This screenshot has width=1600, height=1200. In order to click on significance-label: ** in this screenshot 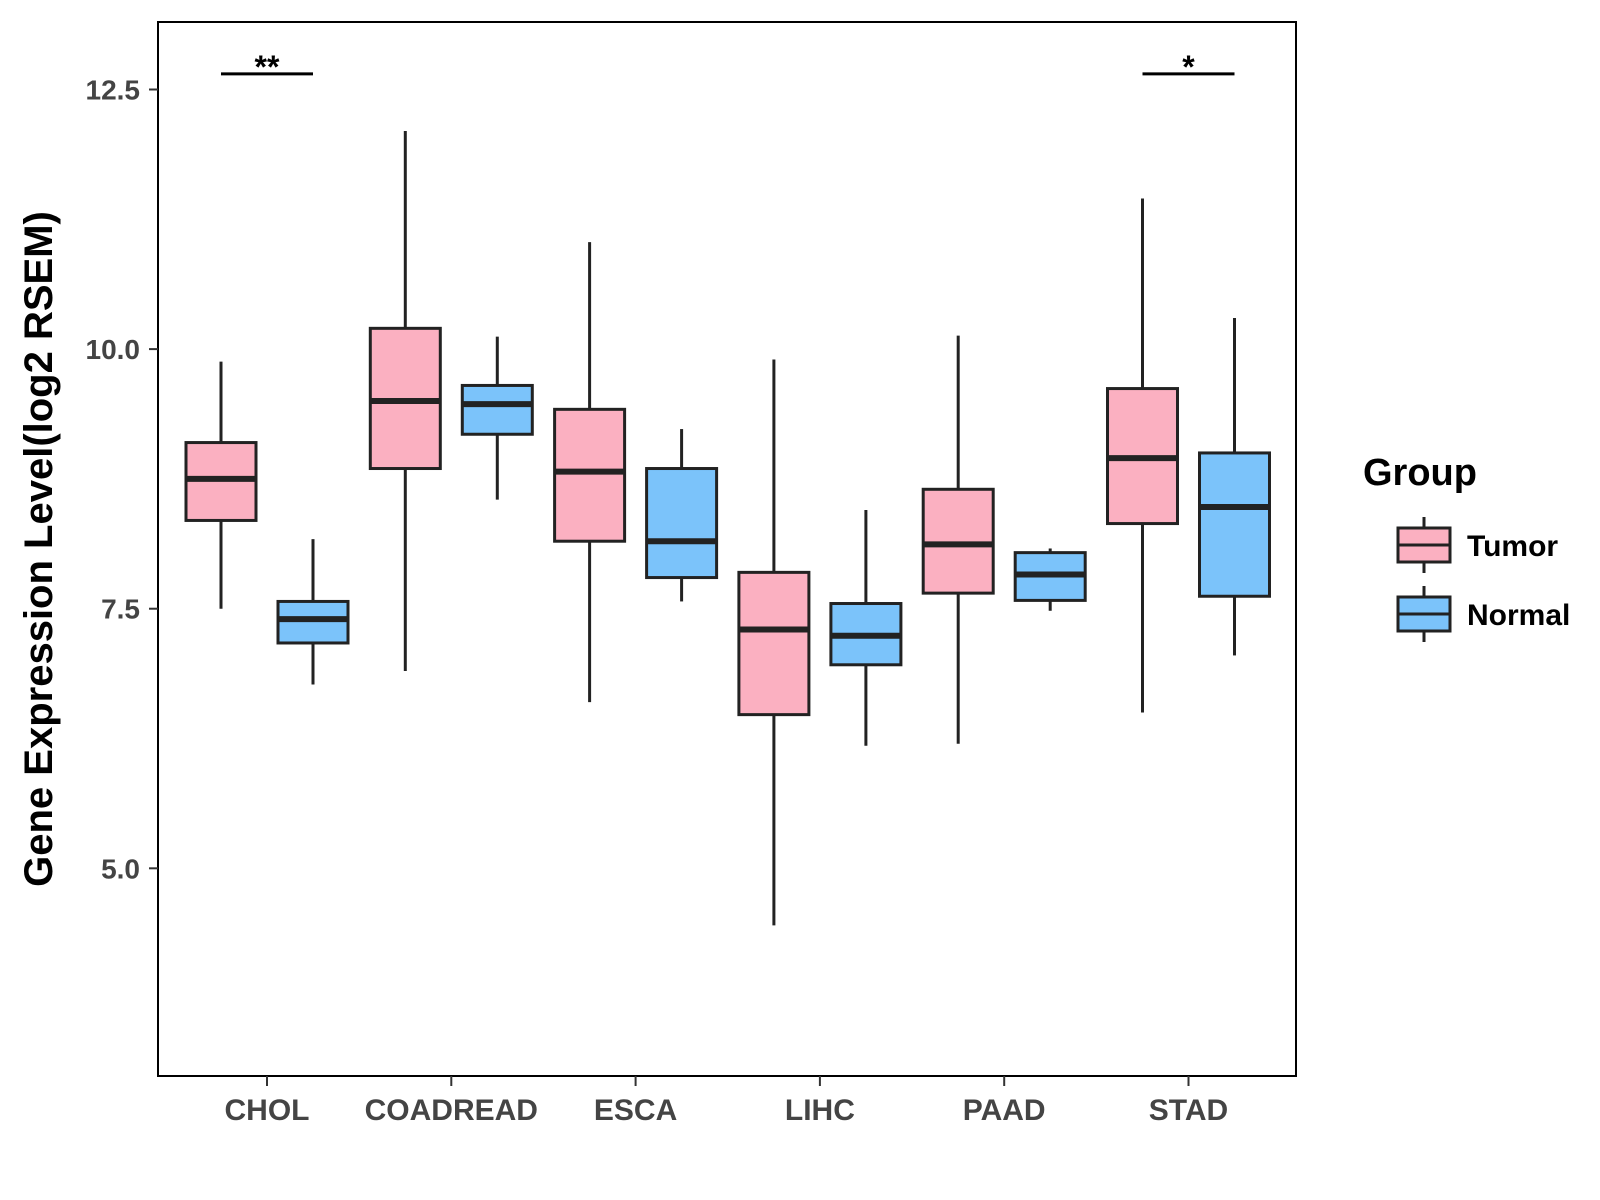, I will do `click(267, 67)`.